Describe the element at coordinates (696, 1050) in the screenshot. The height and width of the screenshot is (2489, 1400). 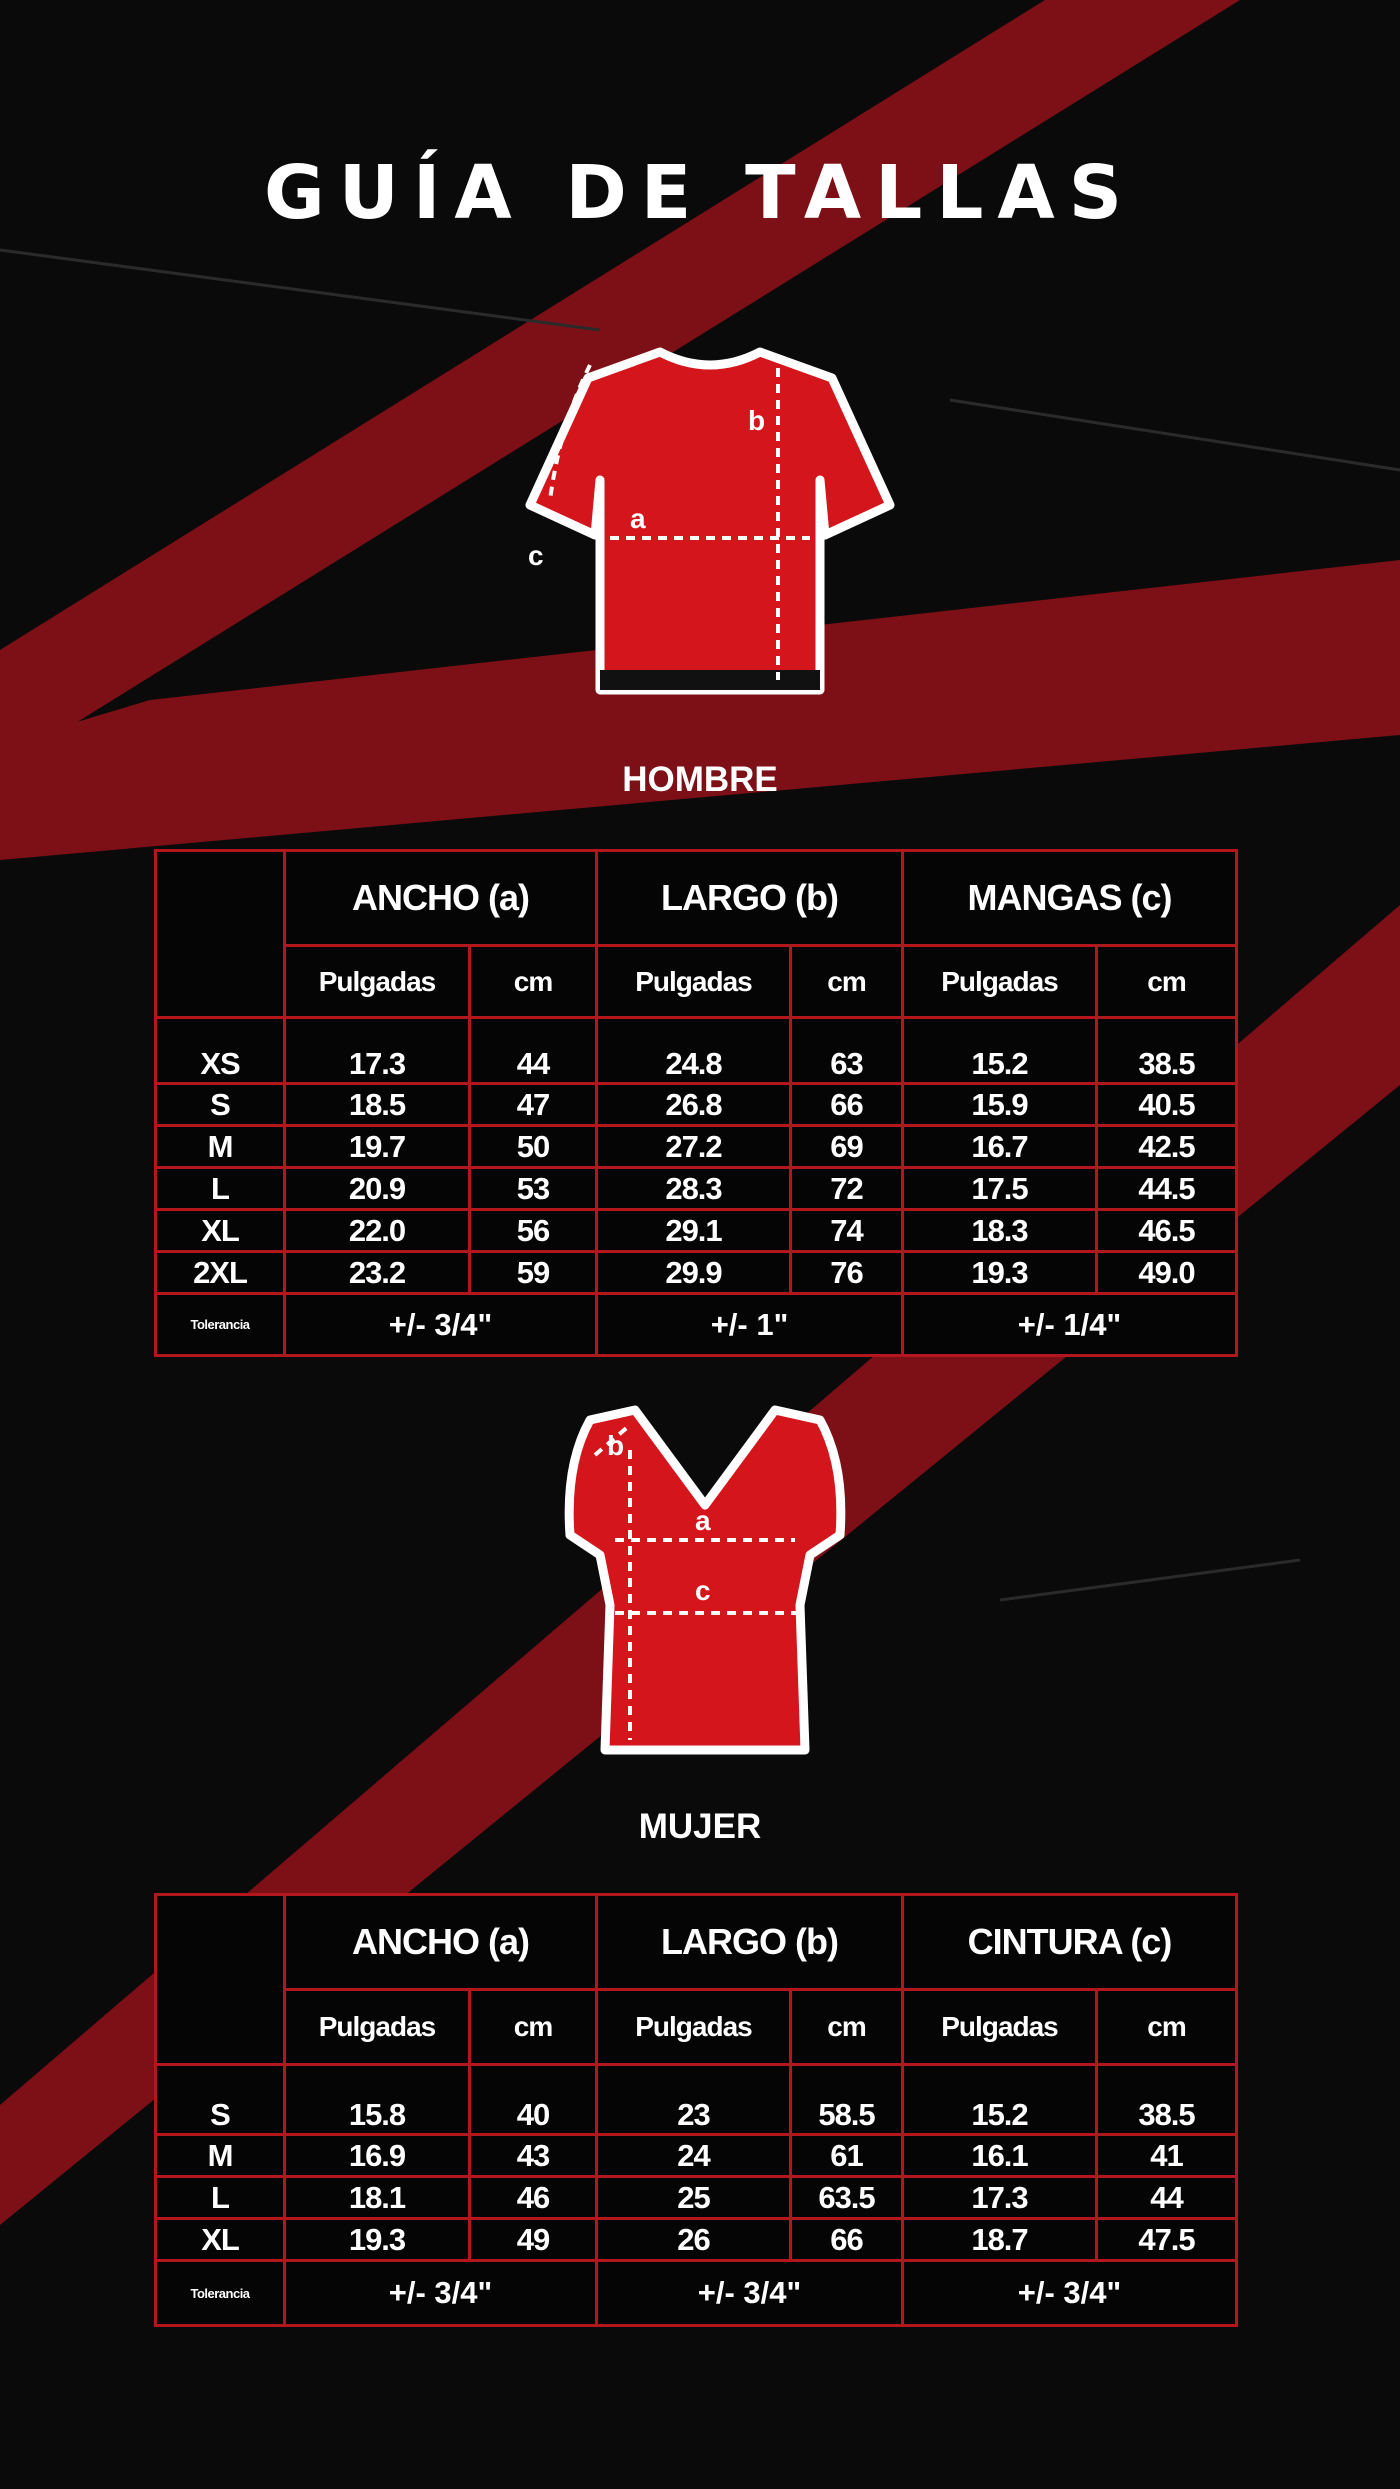
I see `table-row: XS 17.3 44 24.8 63 15.2 38.5` at that location.